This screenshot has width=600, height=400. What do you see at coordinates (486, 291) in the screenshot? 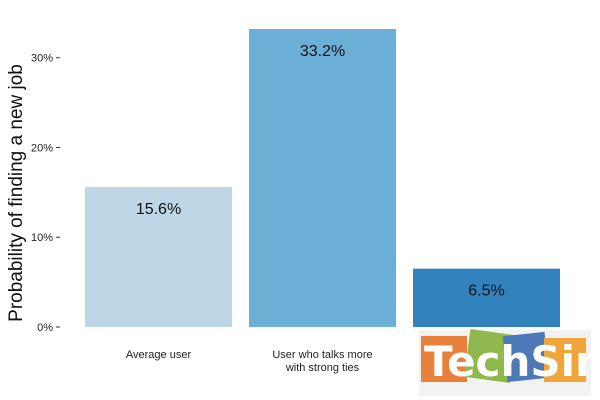
I see `bar-data-label: 6.5%` at bounding box center [486, 291].